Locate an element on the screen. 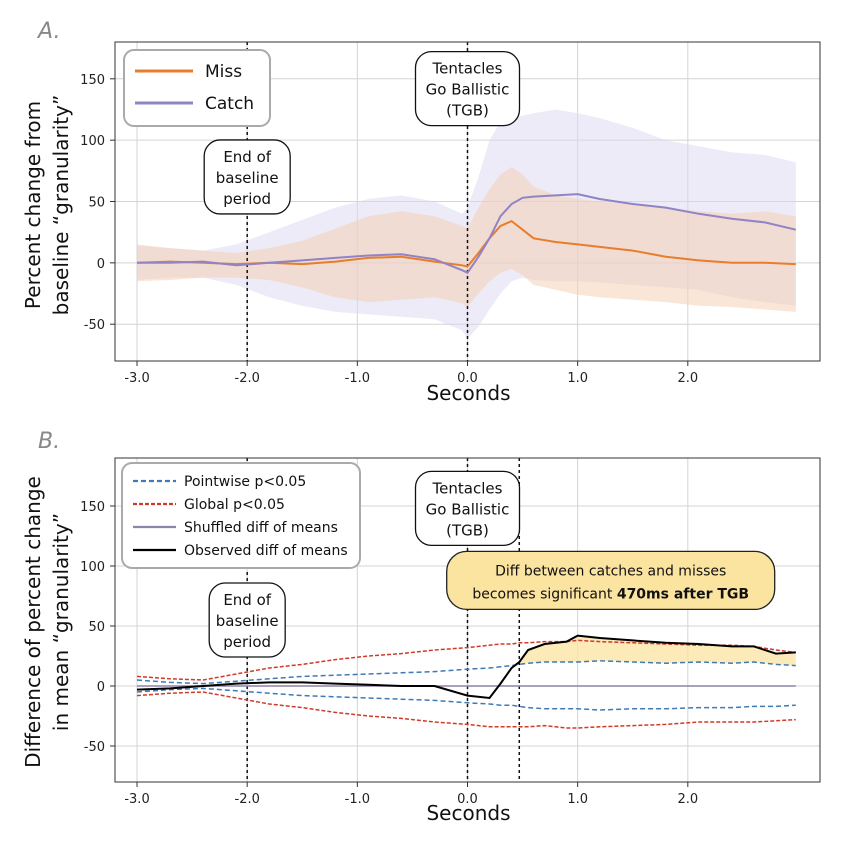 The width and height of the screenshot is (850, 841). band-miss is located at coordinates (466, 239).